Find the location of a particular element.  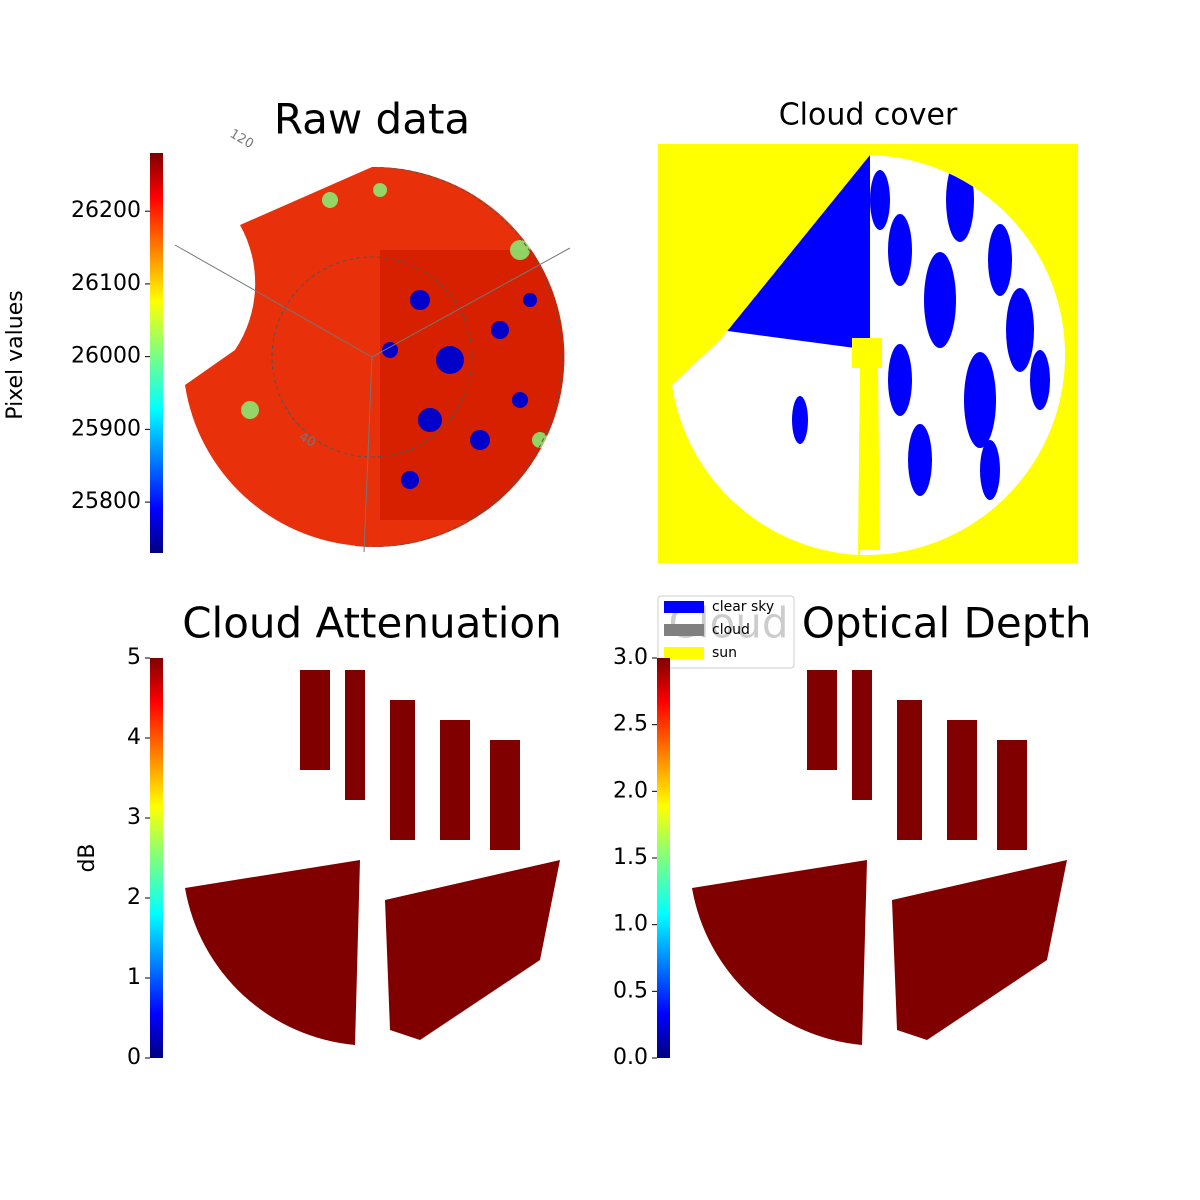

colorbar-tick-label: 2.0 is located at coordinates (630, 790).